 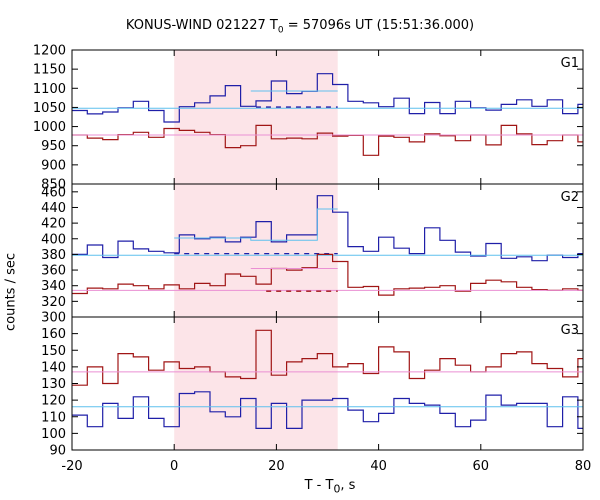 What do you see at coordinates (174, 466) in the screenshot?
I see `xtick-label: 0` at bounding box center [174, 466].